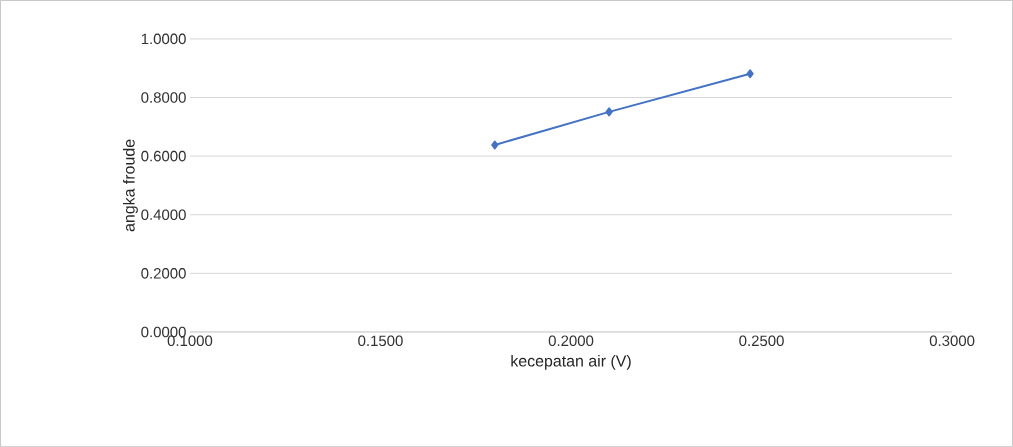  What do you see at coordinates (163, 97) in the screenshot?
I see `y-tick-label: 0.8000` at bounding box center [163, 97].